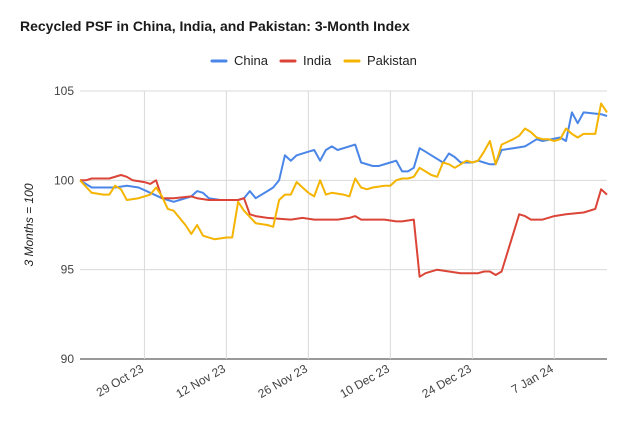  What do you see at coordinates (251, 60) in the screenshot?
I see `legend-label-china: China` at bounding box center [251, 60].